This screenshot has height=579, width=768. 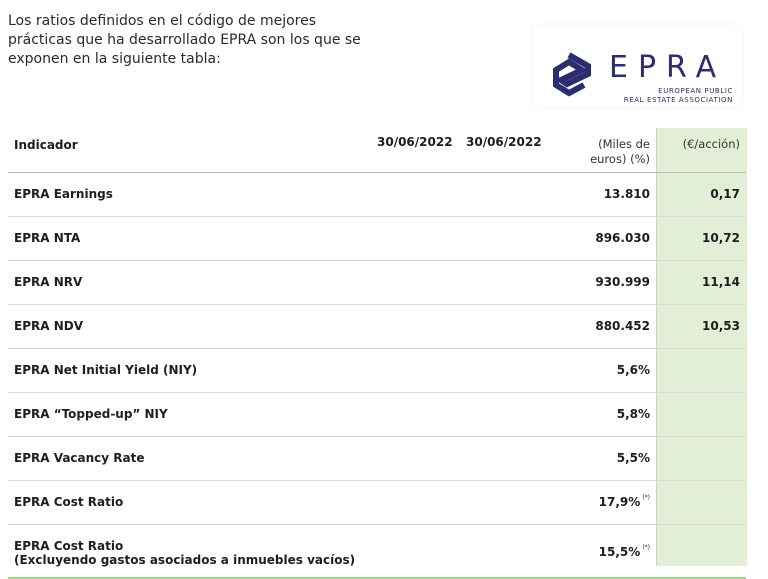 What do you see at coordinates (619, 502) in the screenshot?
I see `value-text: 17,9%` at bounding box center [619, 502].